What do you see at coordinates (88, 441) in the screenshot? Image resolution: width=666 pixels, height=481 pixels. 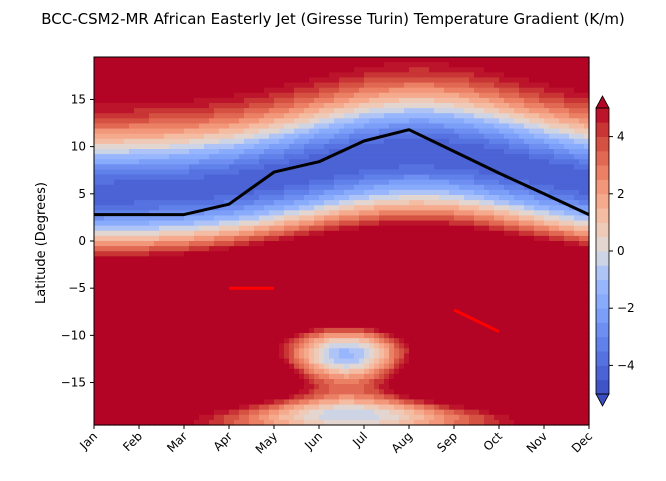 I see `x-tick-label: Jan` at bounding box center [88, 441].